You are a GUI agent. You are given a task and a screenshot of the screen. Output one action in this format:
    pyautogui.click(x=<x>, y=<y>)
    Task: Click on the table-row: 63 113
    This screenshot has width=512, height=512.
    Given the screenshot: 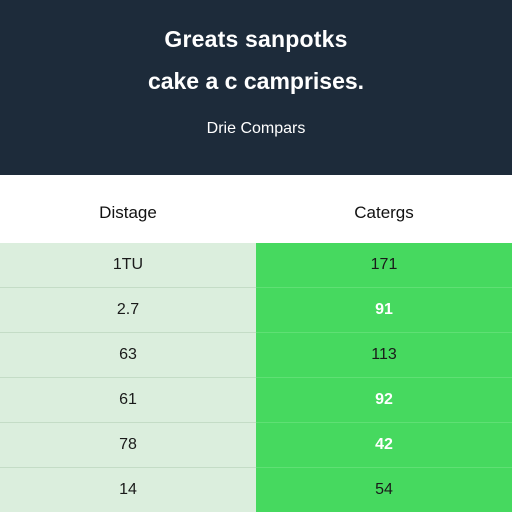 What is the action you would take?
    pyautogui.click(x=256, y=355)
    